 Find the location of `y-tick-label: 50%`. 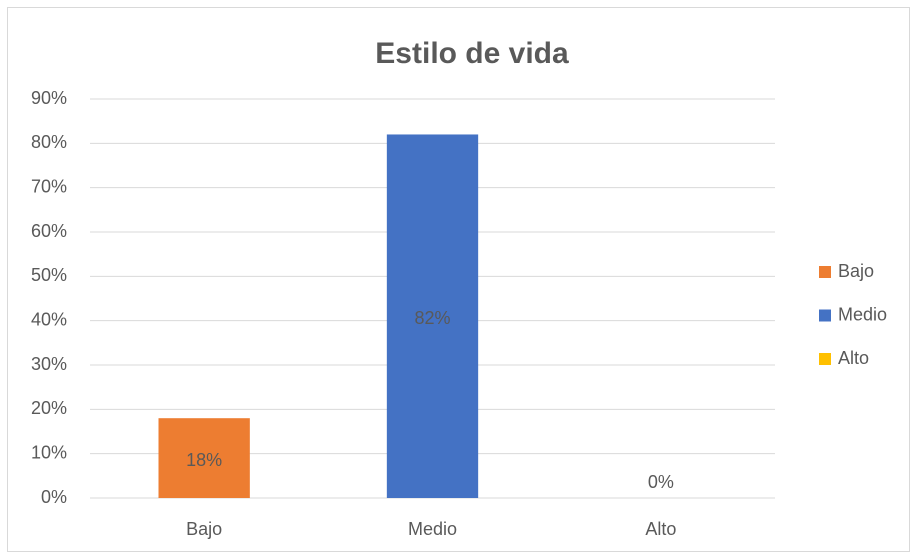

y-tick-label: 50% is located at coordinates (49, 275).